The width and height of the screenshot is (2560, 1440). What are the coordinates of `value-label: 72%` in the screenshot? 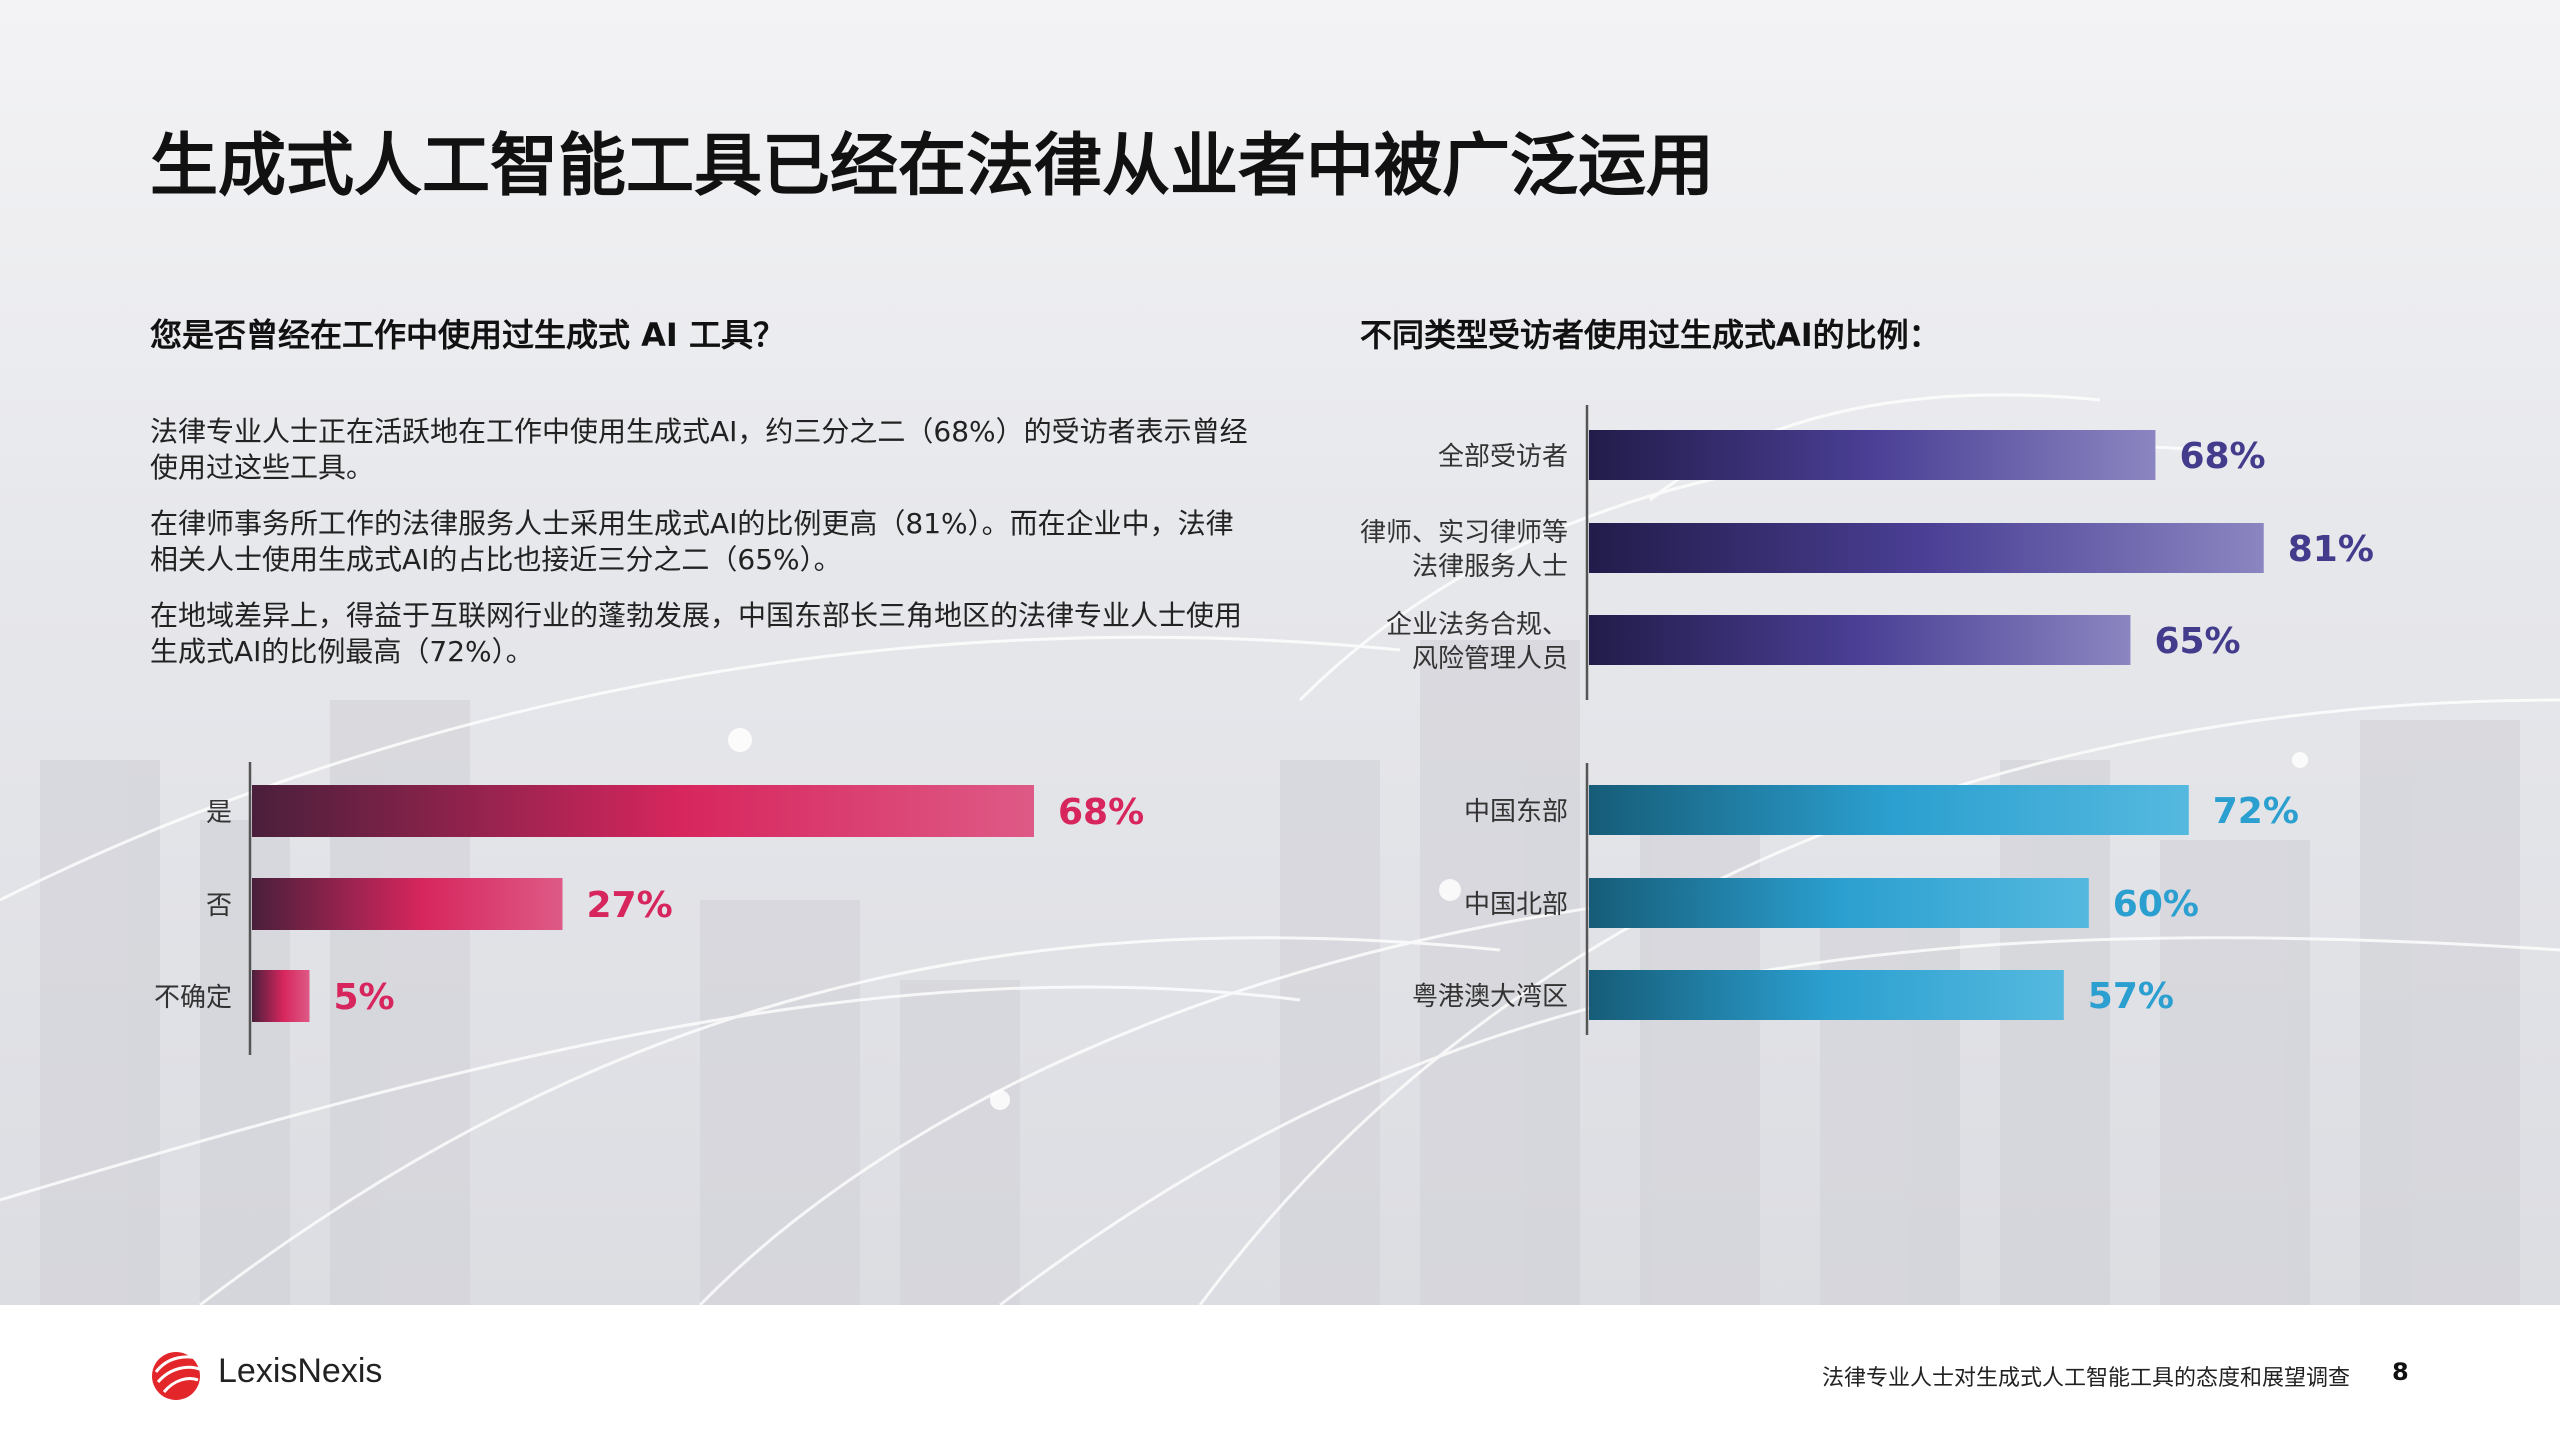 It's located at (2256, 811).